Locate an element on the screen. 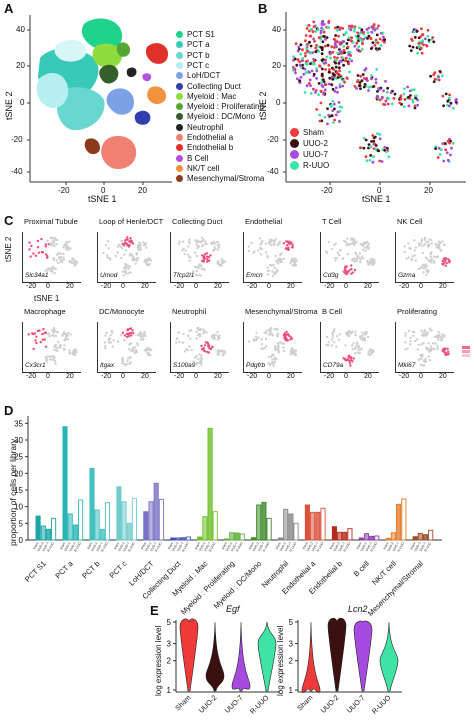 This screenshot has height=722, width=474. panel-c-gene-name: Gzma is located at coordinates (407, 275).